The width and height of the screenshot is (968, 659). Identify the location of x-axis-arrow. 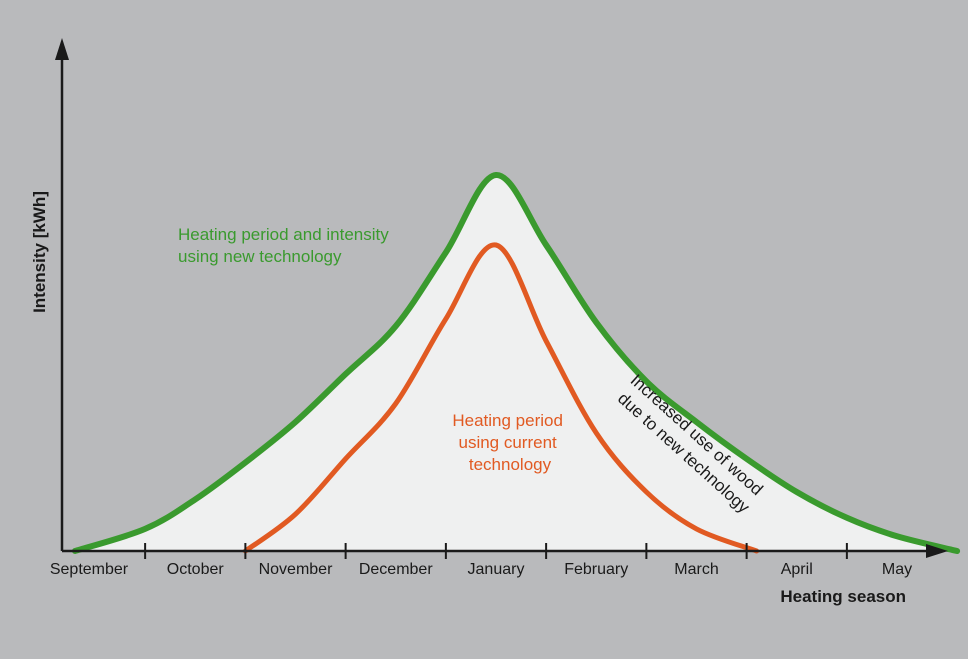
(937, 551).